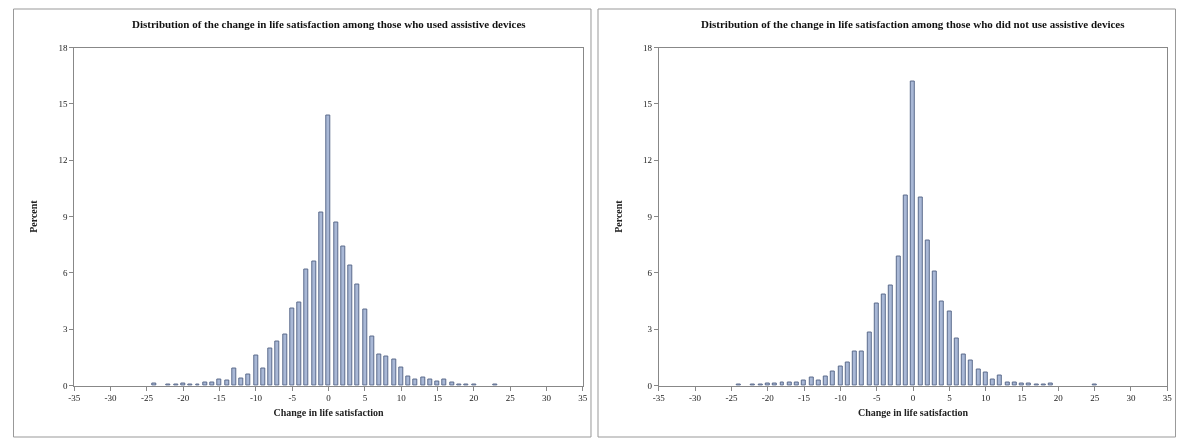 This screenshot has height=446, width=1188. What do you see at coordinates (292, 398) in the screenshot?
I see `x-tick-label: -5` at bounding box center [292, 398].